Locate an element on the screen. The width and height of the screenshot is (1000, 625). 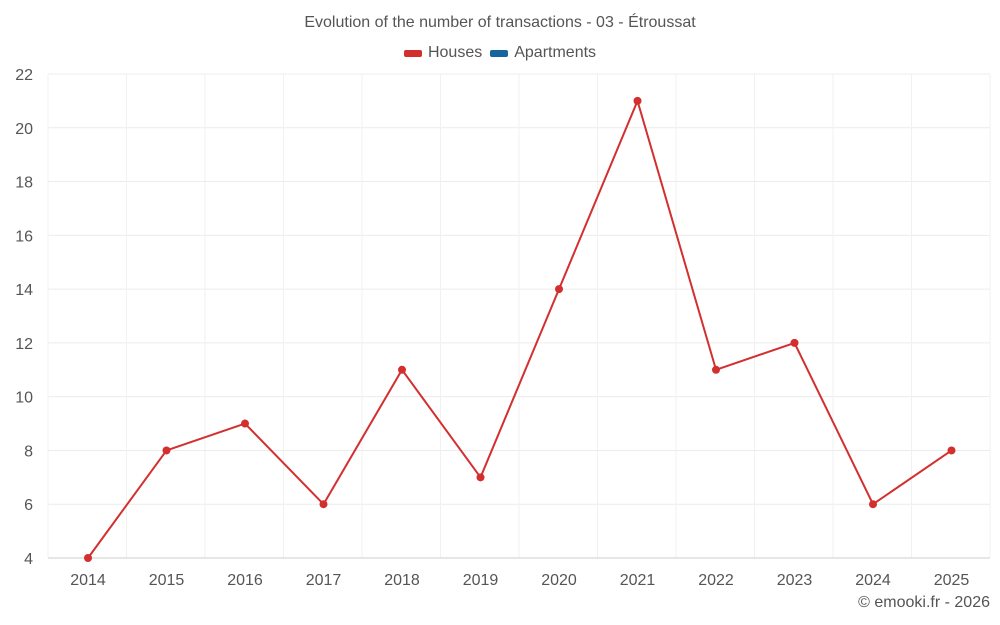
y-tick-label-10: 10 is located at coordinates (24, 398).